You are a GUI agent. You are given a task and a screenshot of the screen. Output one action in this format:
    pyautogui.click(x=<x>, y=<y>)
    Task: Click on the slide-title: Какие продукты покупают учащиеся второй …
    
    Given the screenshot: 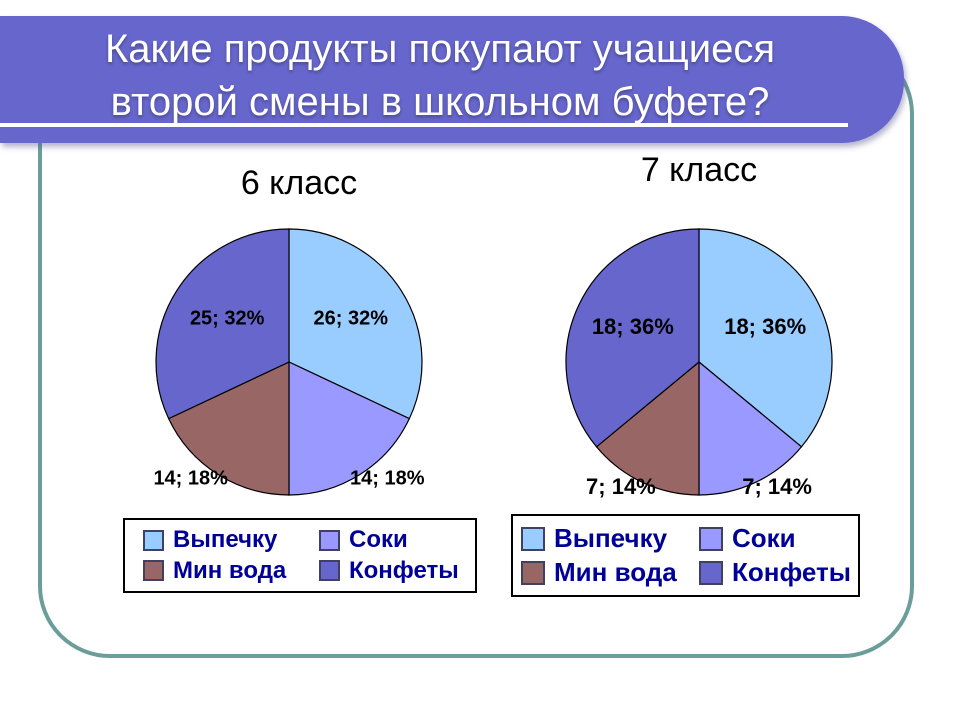 What is the action you would take?
    pyautogui.click(x=440, y=76)
    